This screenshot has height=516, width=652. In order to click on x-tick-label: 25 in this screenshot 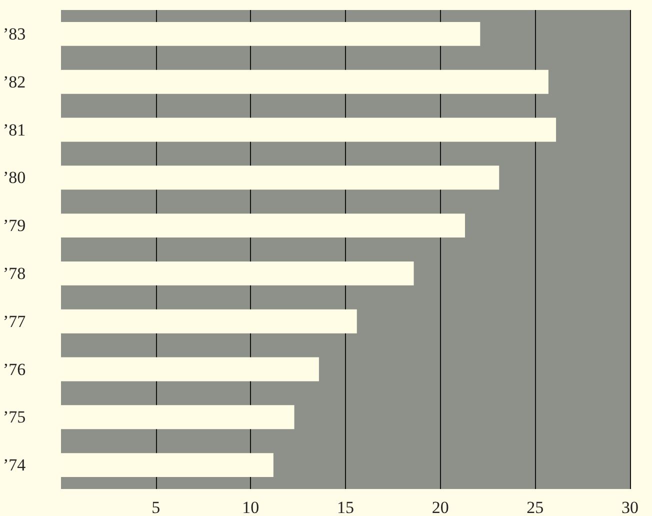, I will do `click(535, 507)`.